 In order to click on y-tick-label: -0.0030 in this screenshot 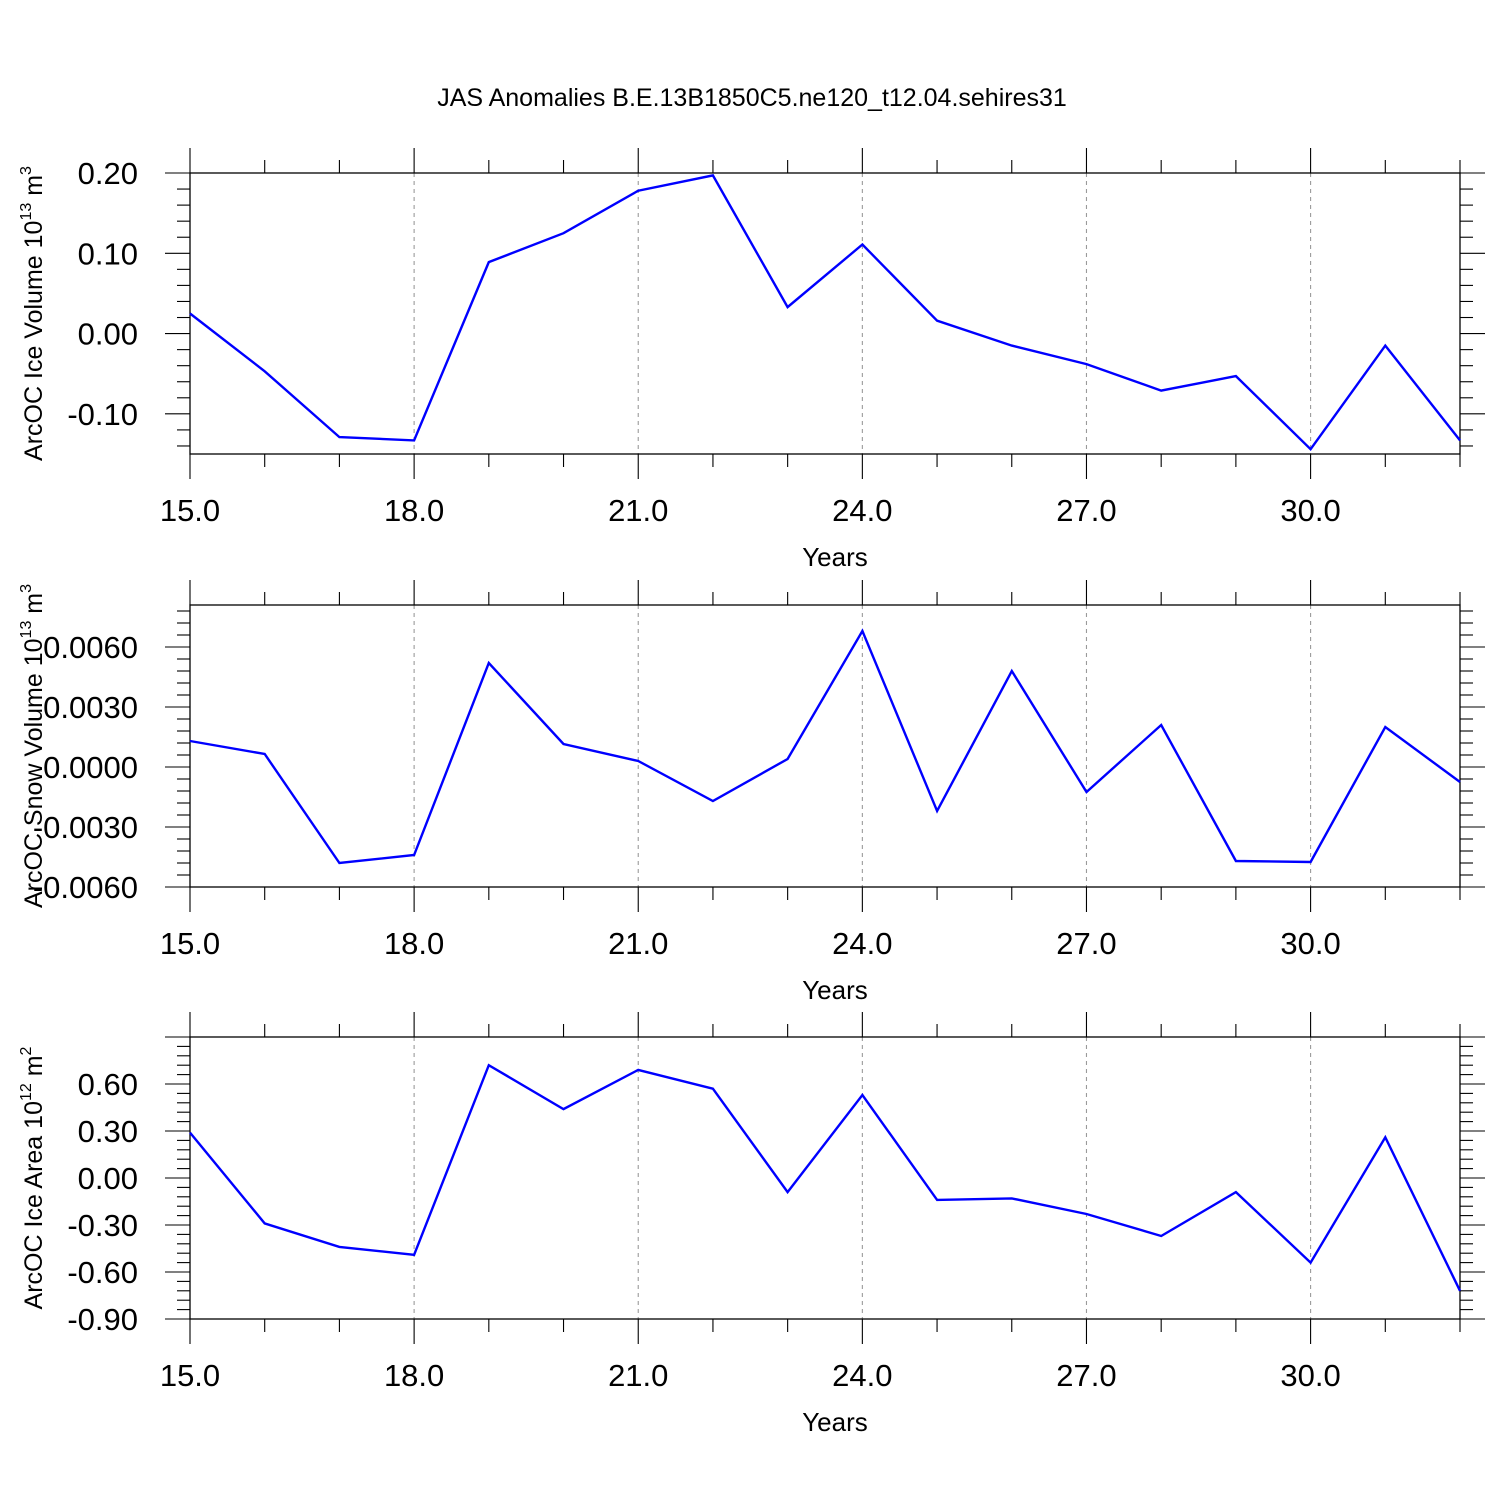, I will do `click(85, 827)`.